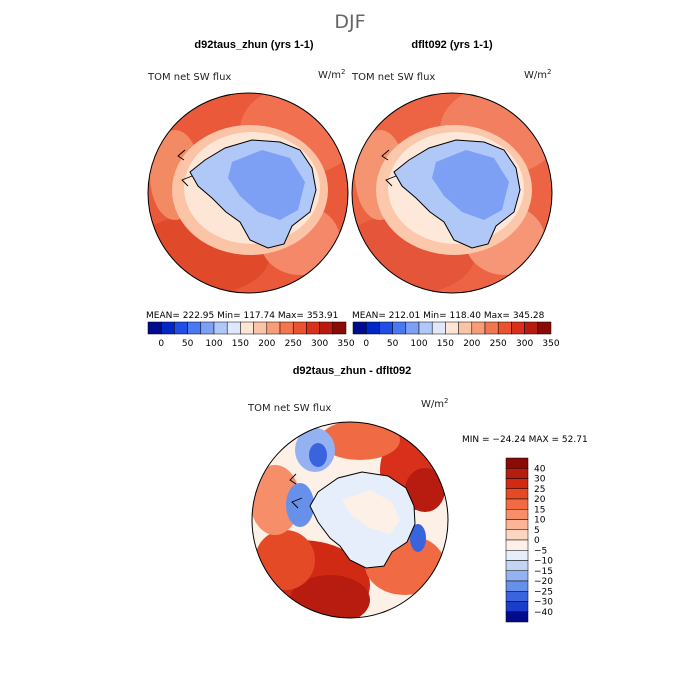  Describe the element at coordinates (543, 603) in the screenshot. I see `colorbar-tick-label: −30` at that location.